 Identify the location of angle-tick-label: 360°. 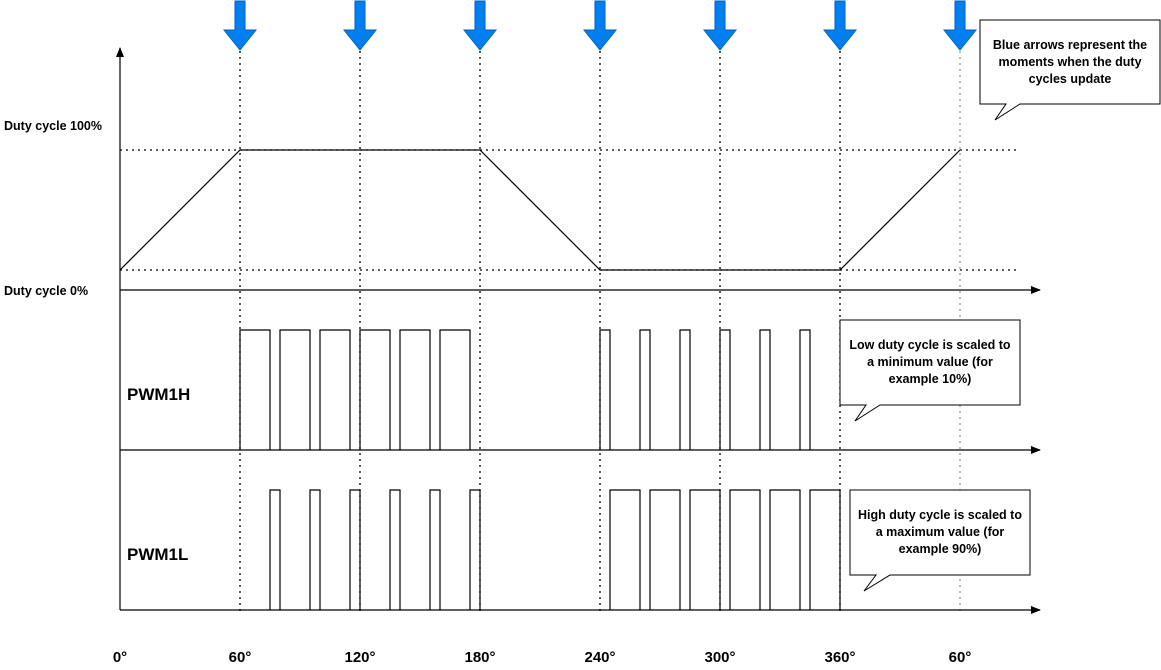
(839, 657).